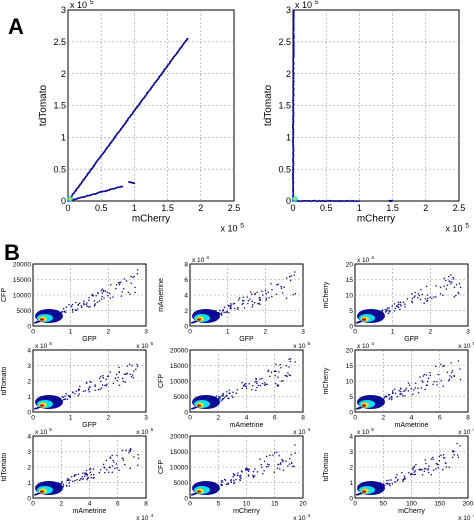 Image resolution: width=474 pixels, height=524 pixels. Describe the element at coordinates (309, 516) in the screenshot. I see `x-exponent-power: 4` at that location.